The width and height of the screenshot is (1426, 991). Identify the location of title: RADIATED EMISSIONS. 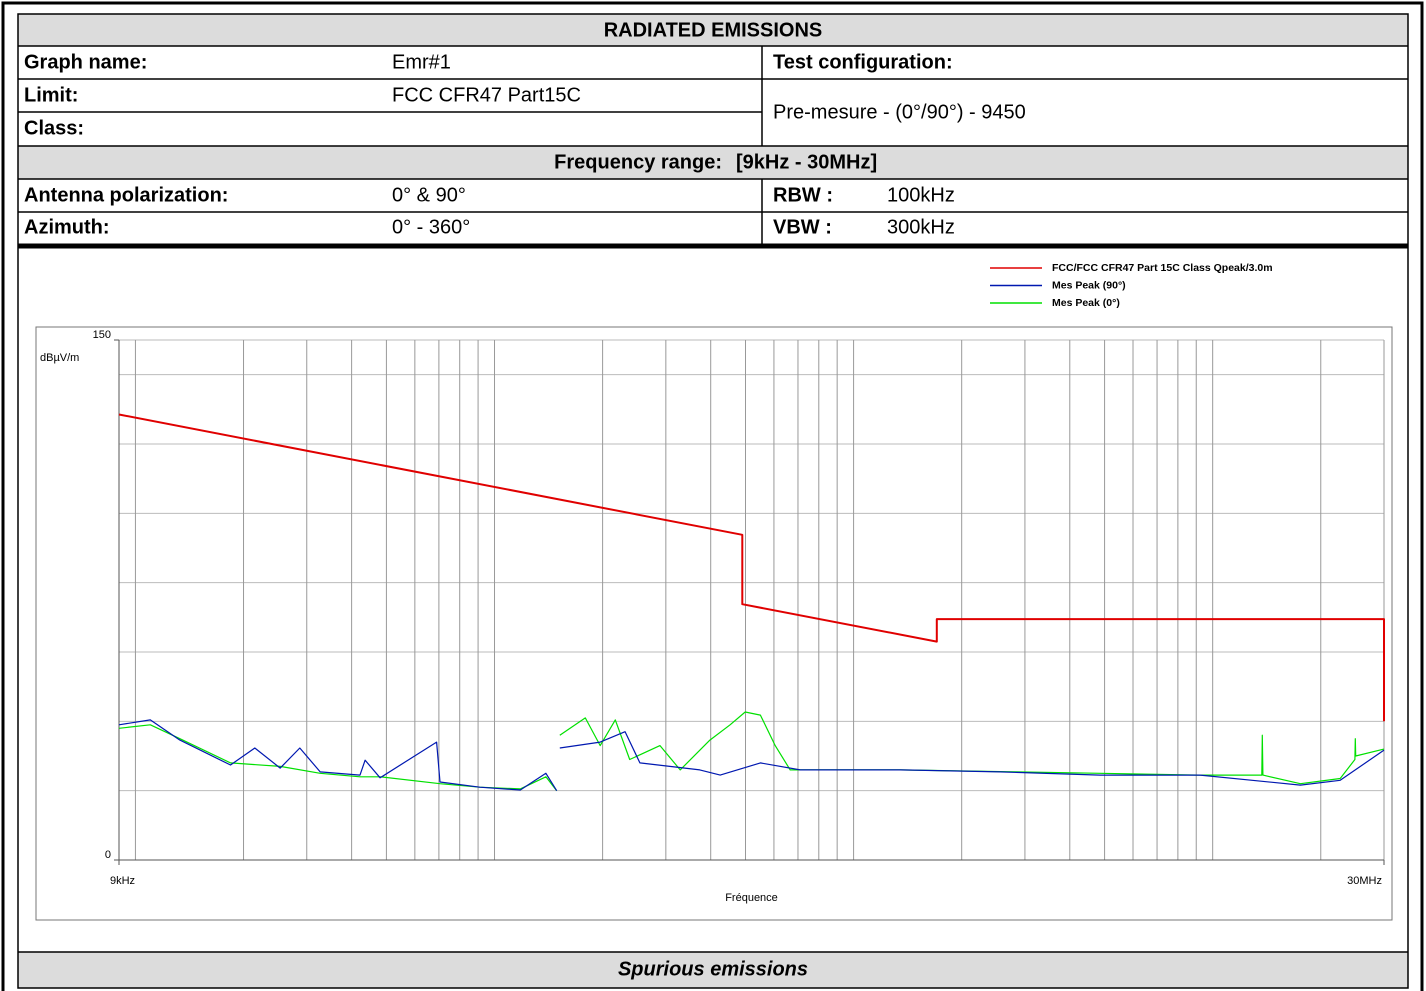
(713, 30).